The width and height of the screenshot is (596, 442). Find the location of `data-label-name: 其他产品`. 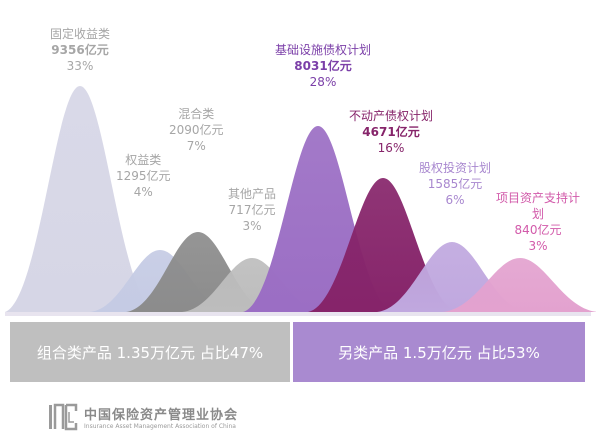

data-label-name: 其他产品 is located at coordinates (252, 194).